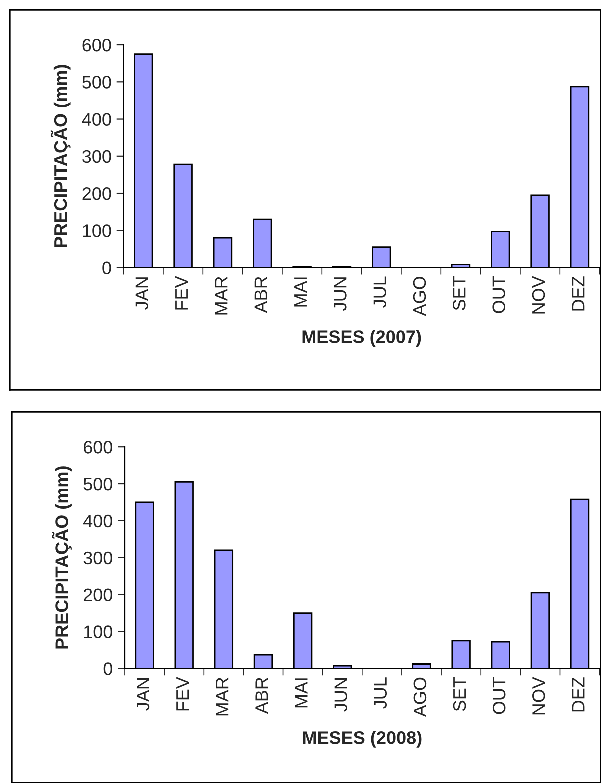 This screenshot has width=601, height=783. Describe the element at coordinates (362, 739) in the screenshot. I see `x-axis-title: MESES (2008)` at that location.